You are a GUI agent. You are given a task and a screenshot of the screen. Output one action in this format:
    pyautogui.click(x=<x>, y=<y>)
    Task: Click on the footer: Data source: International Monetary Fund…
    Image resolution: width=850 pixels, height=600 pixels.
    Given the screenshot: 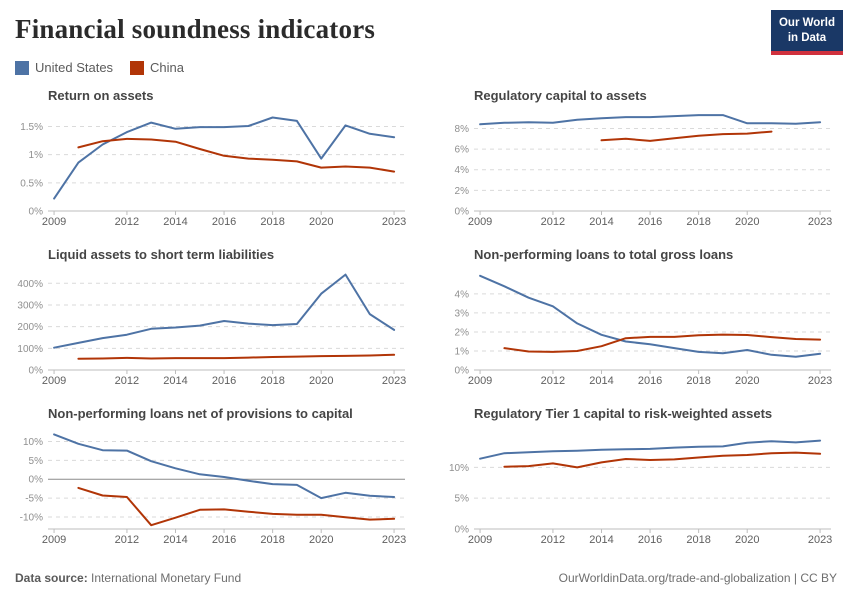 What is the action you would take?
    pyautogui.click(x=426, y=578)
    